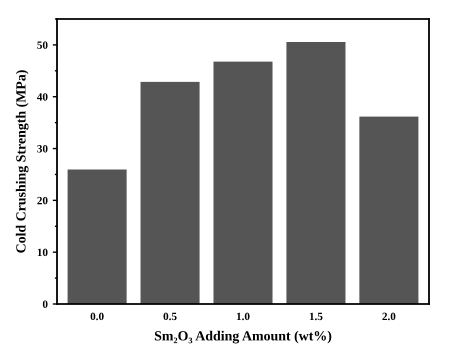 This screenshot has width=457, height=357. I want to click on x-tick-label: 0.0, so click(97, 316).